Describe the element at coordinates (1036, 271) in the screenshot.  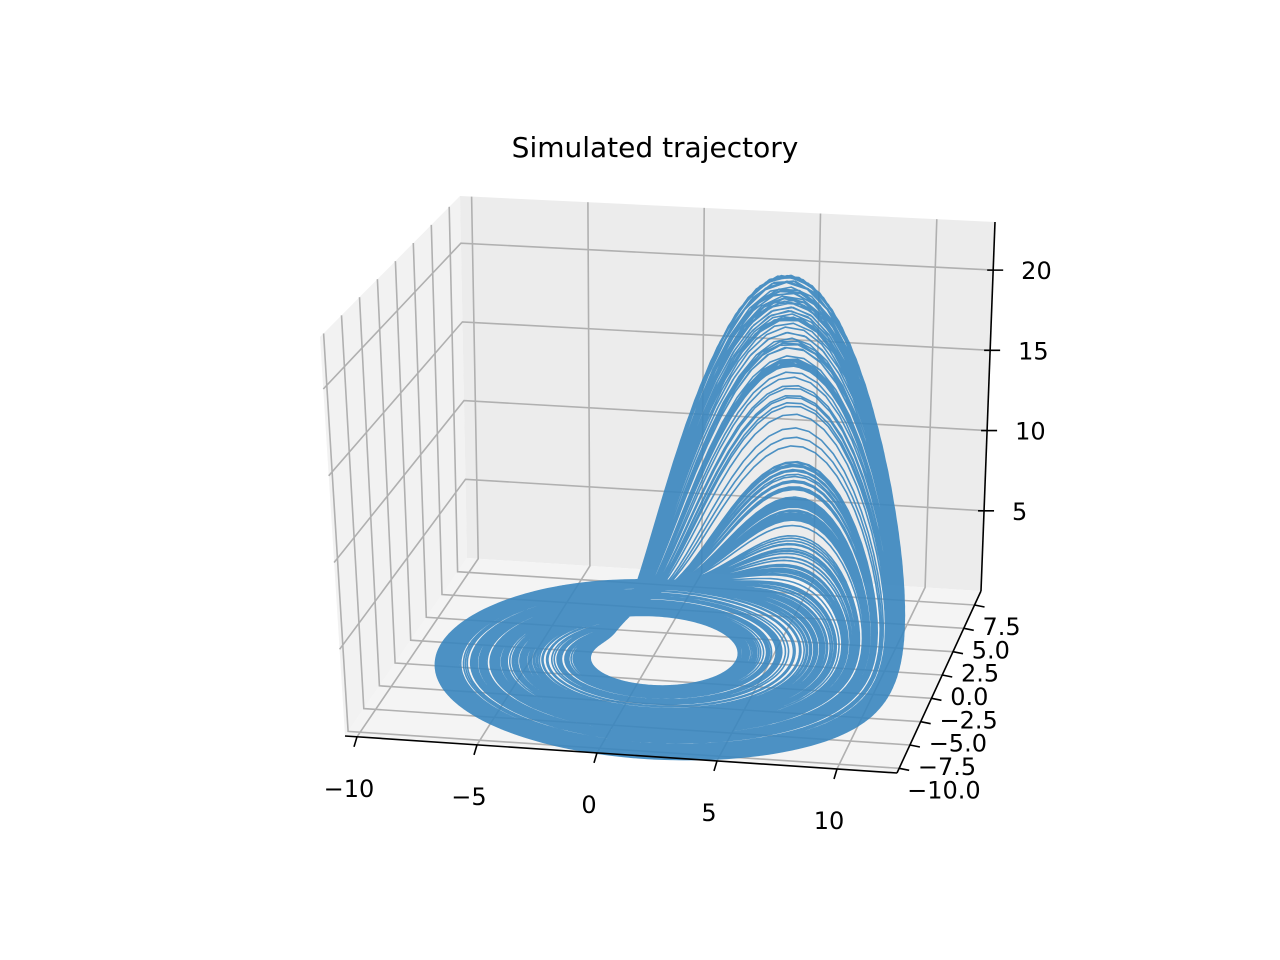
I see `z-tick-label-3: 20` at that location.